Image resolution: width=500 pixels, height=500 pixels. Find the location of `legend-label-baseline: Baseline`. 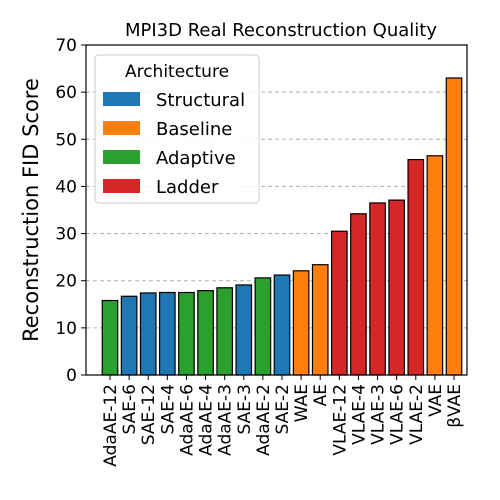

legend-label-baseline: Baseline is located at coordinates (194, 129).